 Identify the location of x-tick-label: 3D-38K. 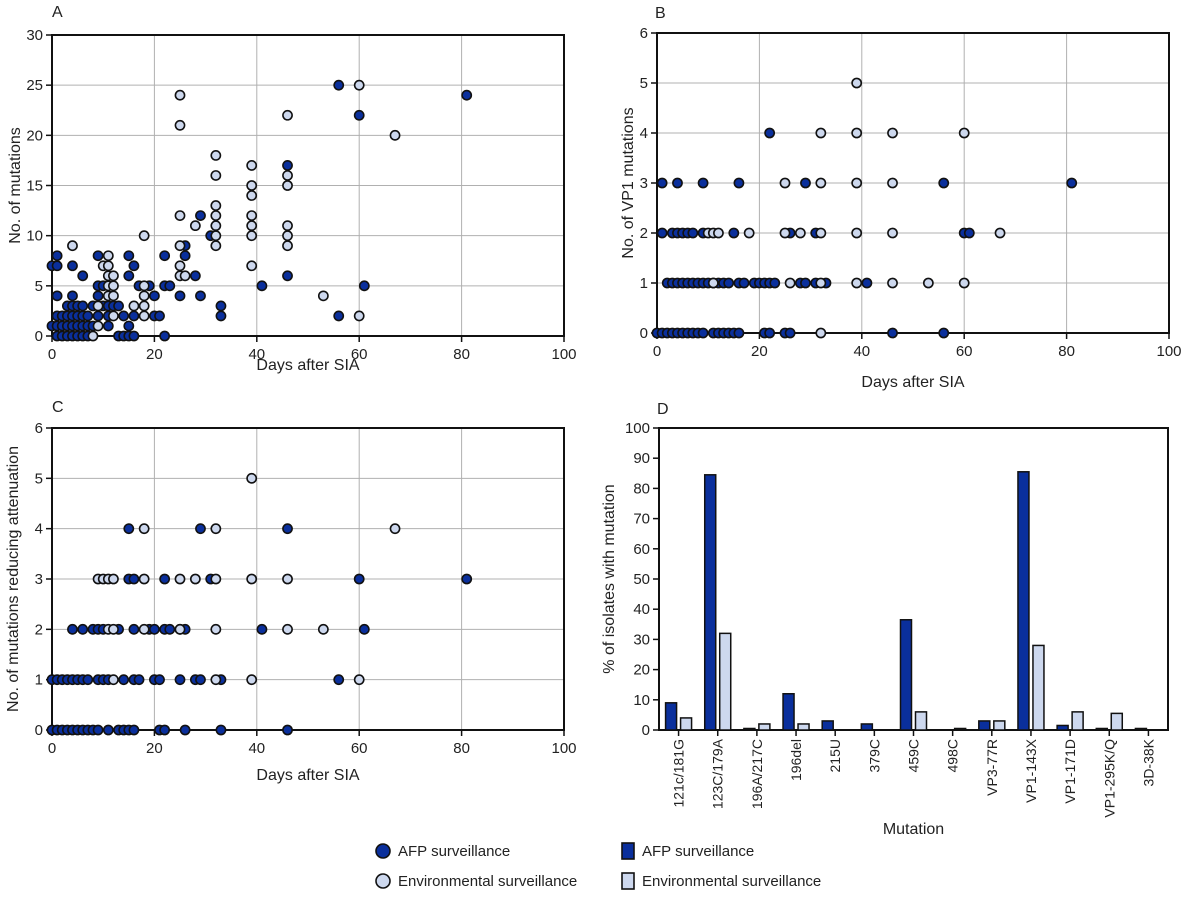
(1148, 762).